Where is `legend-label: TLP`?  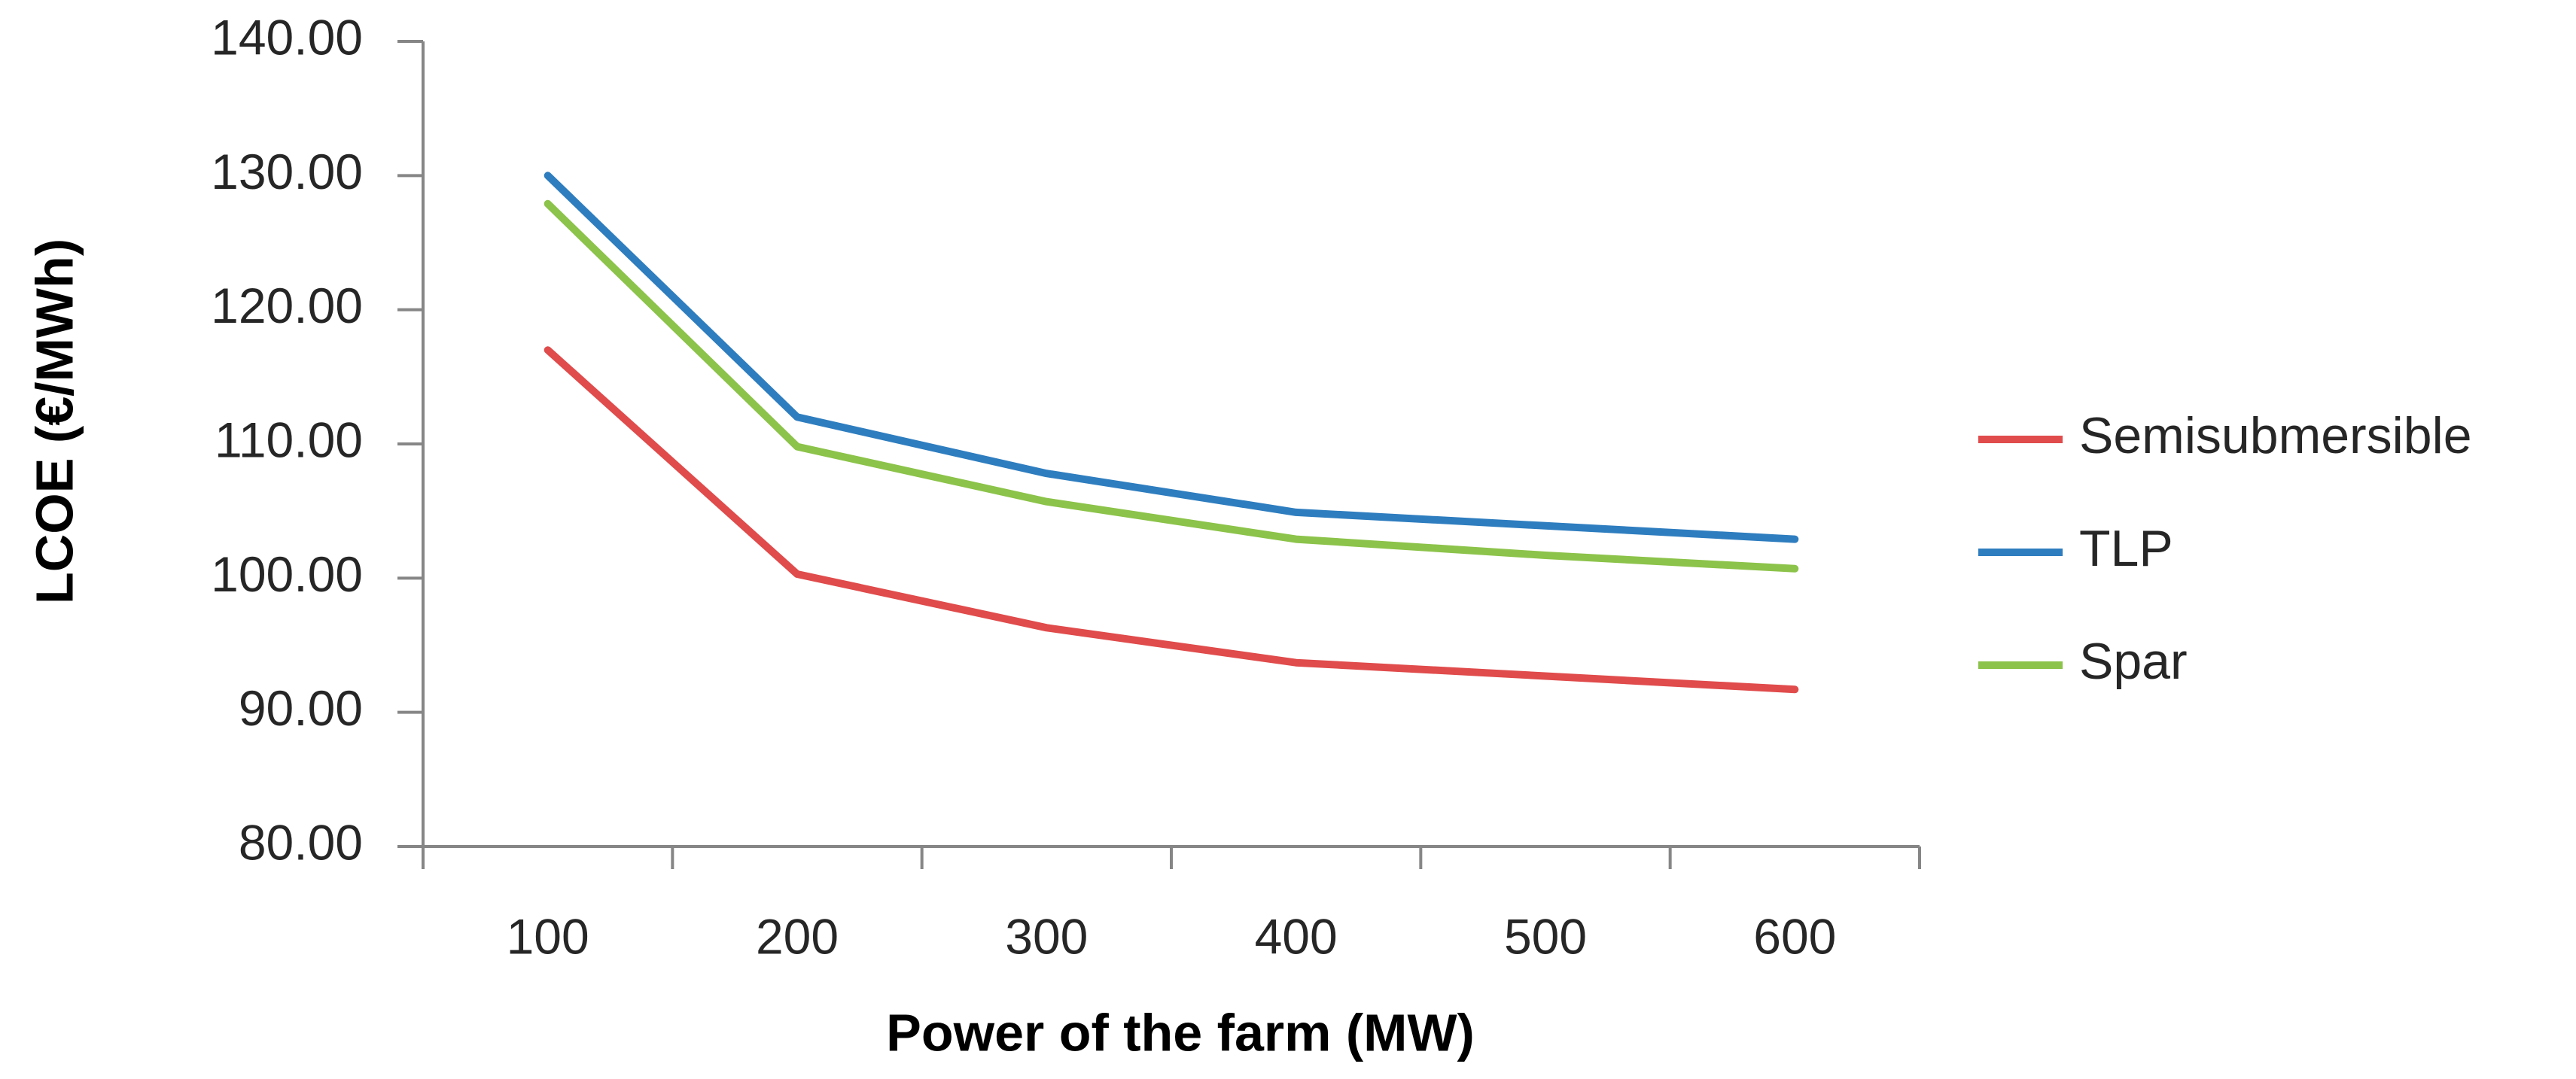
legend-label: TLP is located at coordinates (2126, 549).